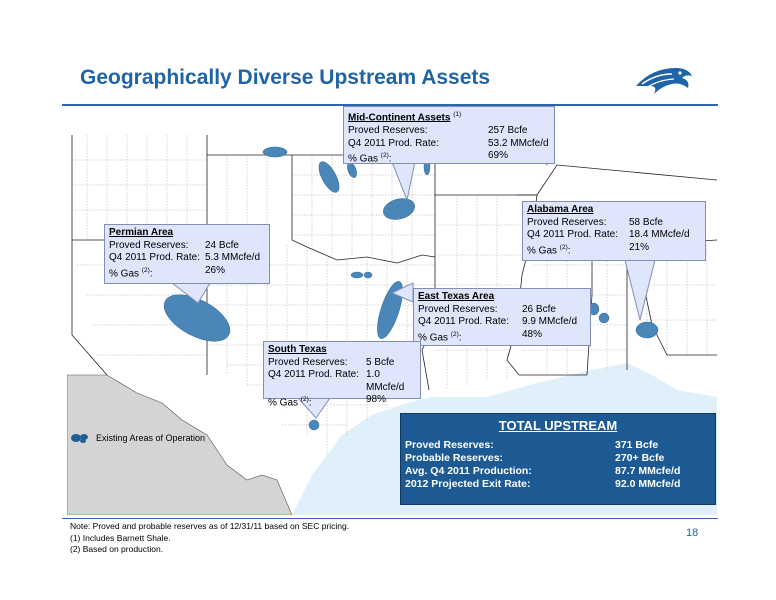  Describe the element at coordinates (222, 245) in the screenshot. I see `row-value: 24 Bcfe` at that location.